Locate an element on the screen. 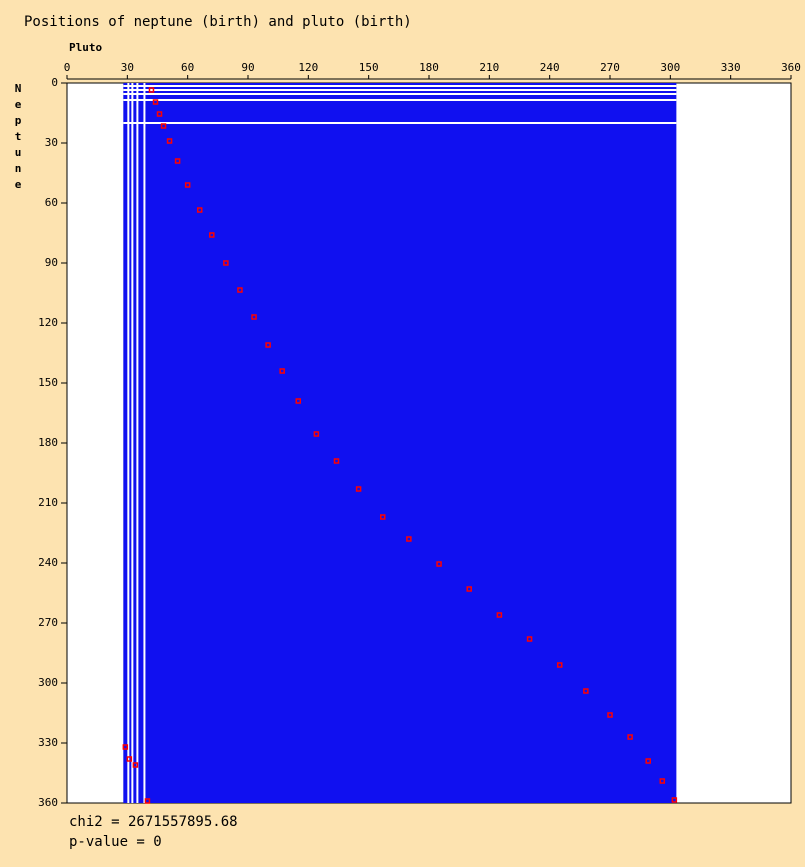 The height and width of the screenshot is (867, 805). y-axis-label-letter: p is located at coordinates (18, 120).